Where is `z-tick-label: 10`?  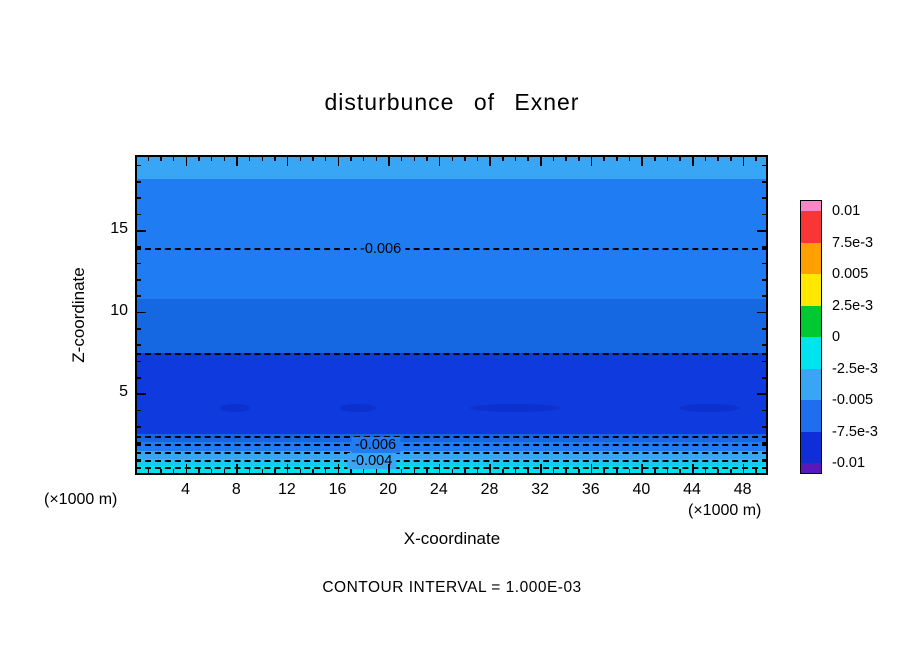 z-tick-label: 10 is located at coordinates (119, 310).